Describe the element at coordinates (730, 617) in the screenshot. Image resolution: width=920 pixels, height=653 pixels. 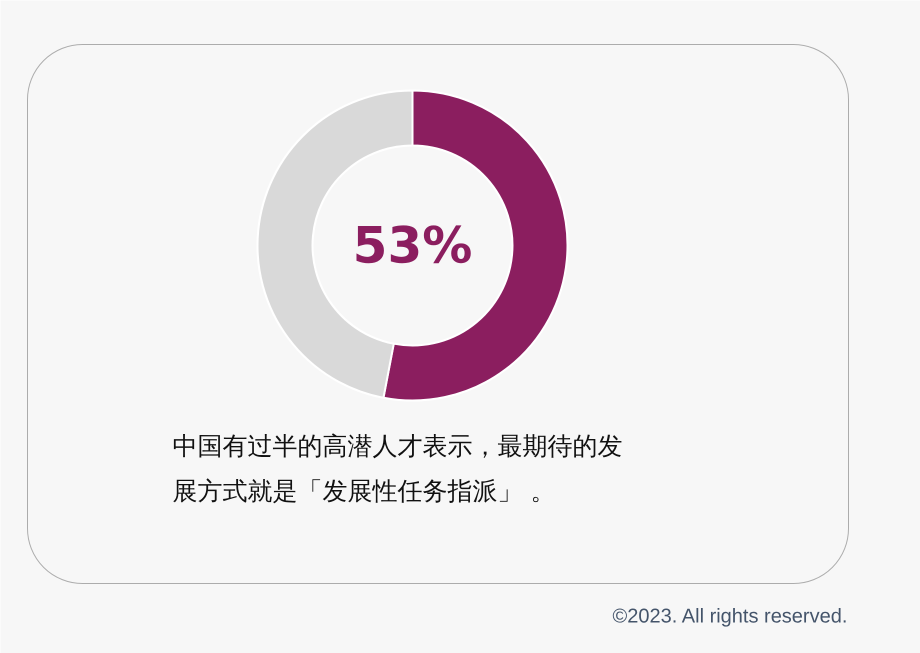
I see `text: ©2023. All rights reserved.` at that location.